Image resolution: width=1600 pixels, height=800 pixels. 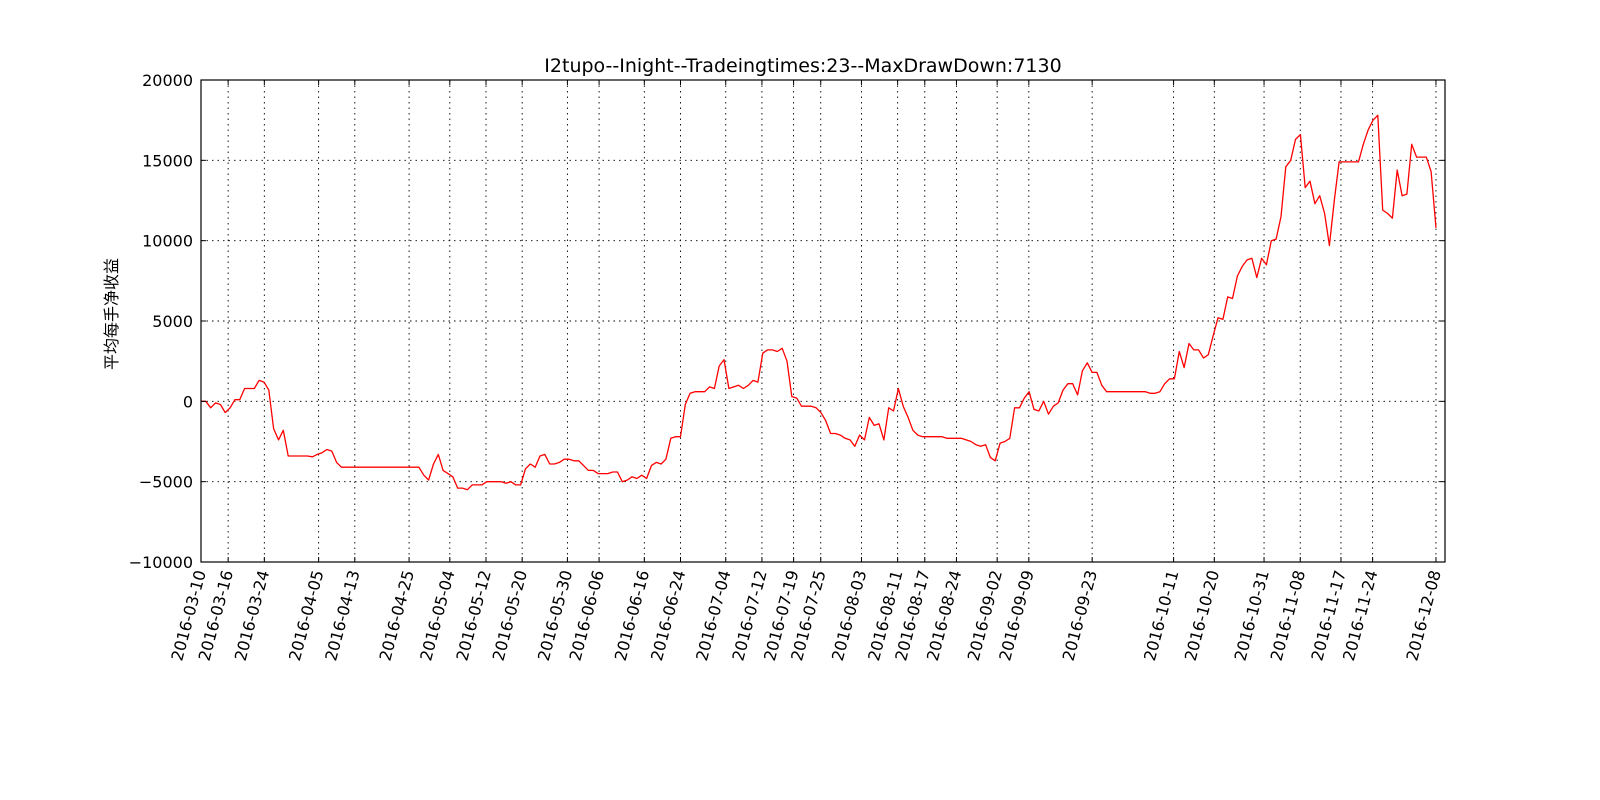 What do you see at coordinates (167, 241) in the screenshot?
I see `y-tick-label: 10000` at bounding box center [167, 241].